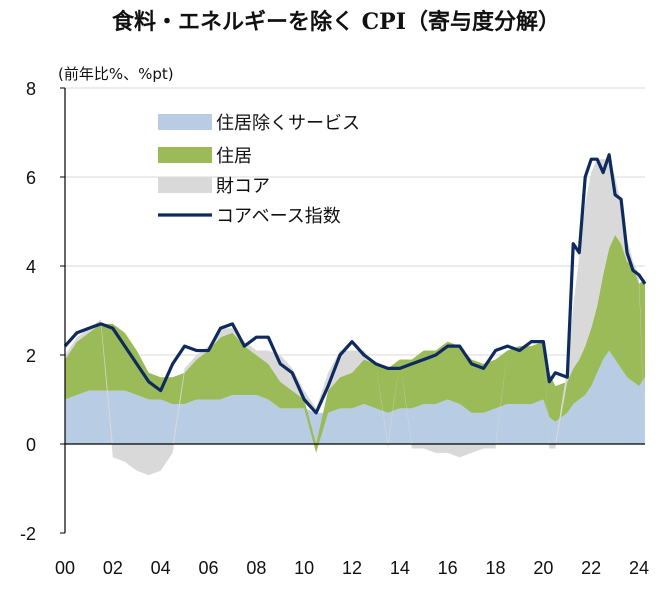  I want to click on x-tick-label: 02, so click(113, 568).